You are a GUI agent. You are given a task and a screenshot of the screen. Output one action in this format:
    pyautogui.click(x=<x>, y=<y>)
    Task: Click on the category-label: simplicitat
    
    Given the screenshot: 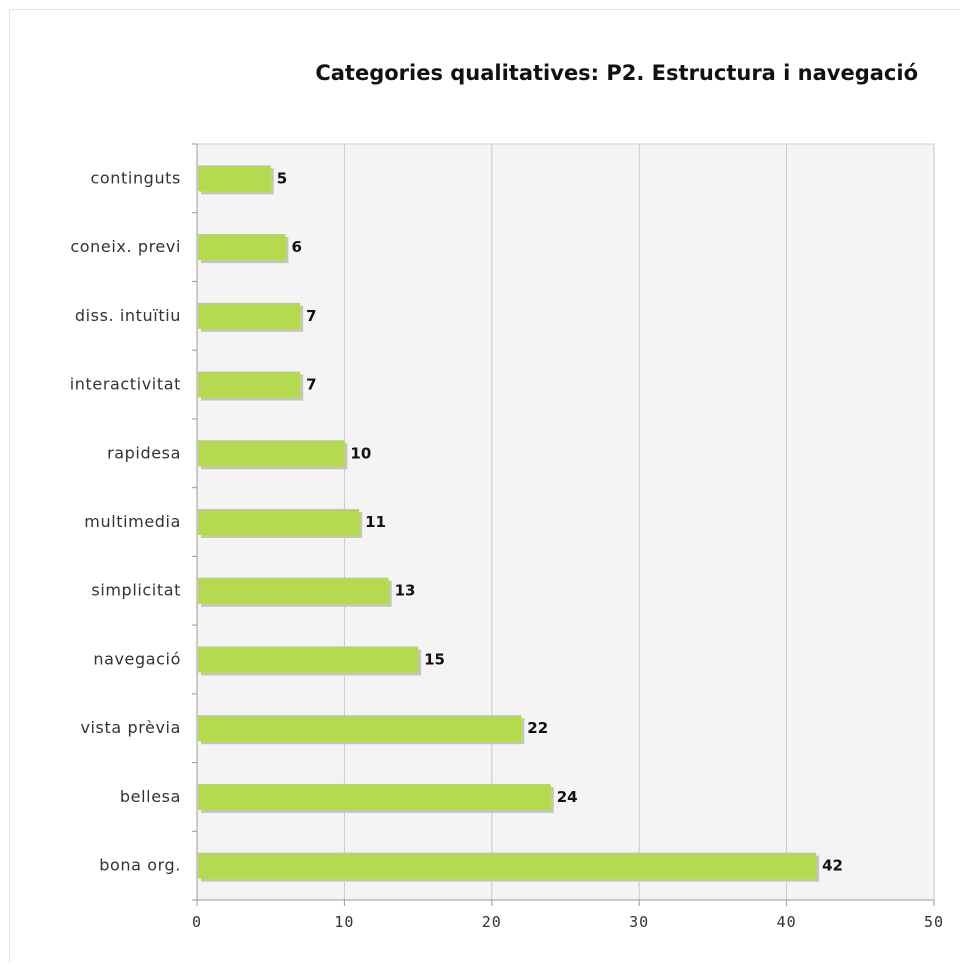 What is the action you would take?
    pyautogui.click(x=136, y=590)
    